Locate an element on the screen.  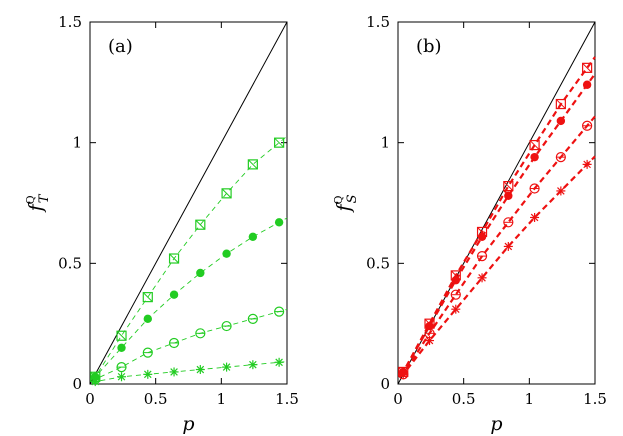
panel-label: (a) is located at coordinates (120, 46).